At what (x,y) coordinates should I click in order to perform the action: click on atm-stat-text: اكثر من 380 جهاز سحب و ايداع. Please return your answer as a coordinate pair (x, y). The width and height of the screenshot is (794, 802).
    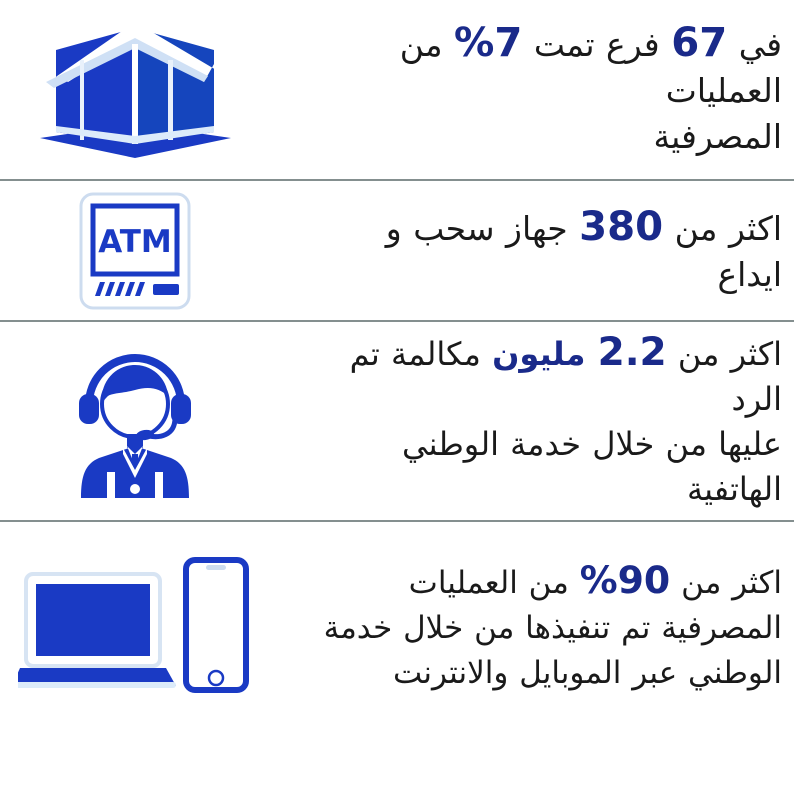
    Looking at the image, I should click on (532, 251).